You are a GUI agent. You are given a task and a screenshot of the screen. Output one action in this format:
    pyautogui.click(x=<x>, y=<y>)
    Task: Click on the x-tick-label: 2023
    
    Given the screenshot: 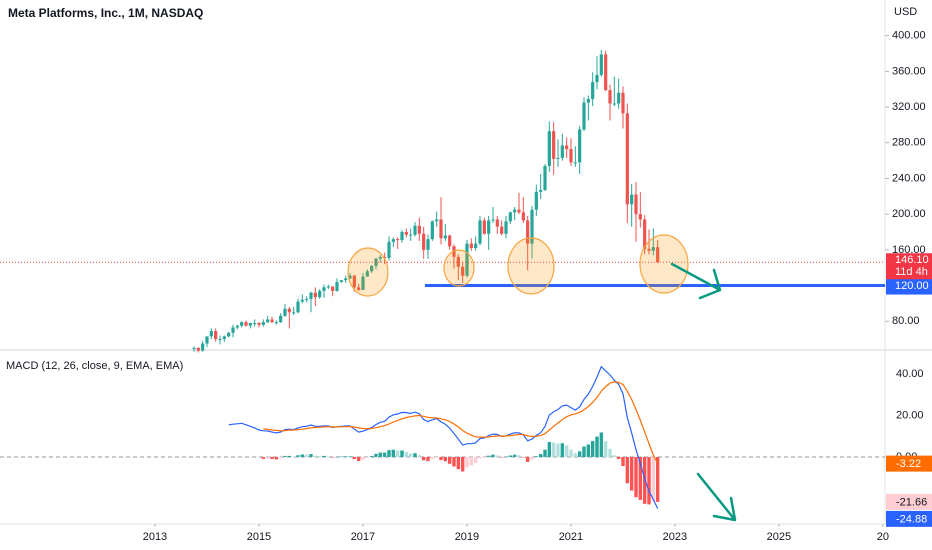 What is the action you would take?
    pyautogui.click(x=675, y=537)
    